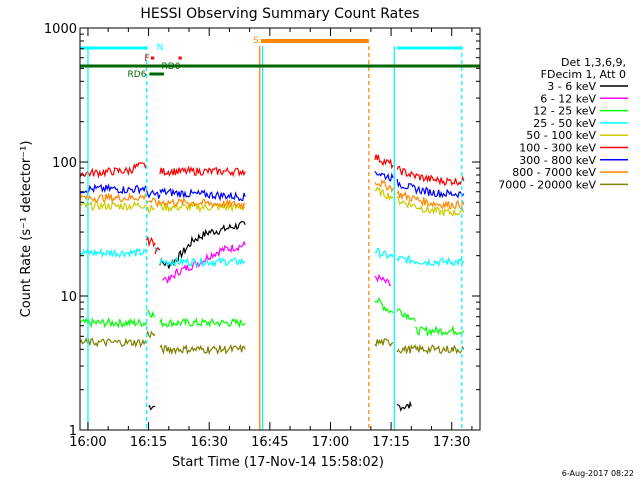 This screenshot has width=640, height=480. I want to click on footer-timestamp: 6-Aug-2017 08:22, so click(598, 473).